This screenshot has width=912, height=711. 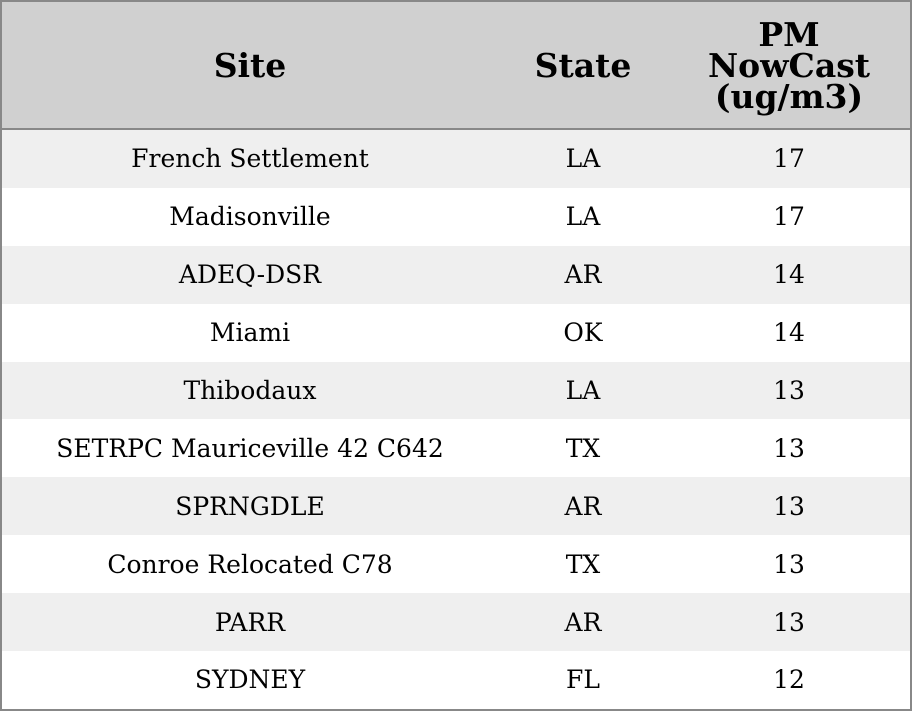 I want to click on cell-site: Thibodaux, so click(x=250, y=390).